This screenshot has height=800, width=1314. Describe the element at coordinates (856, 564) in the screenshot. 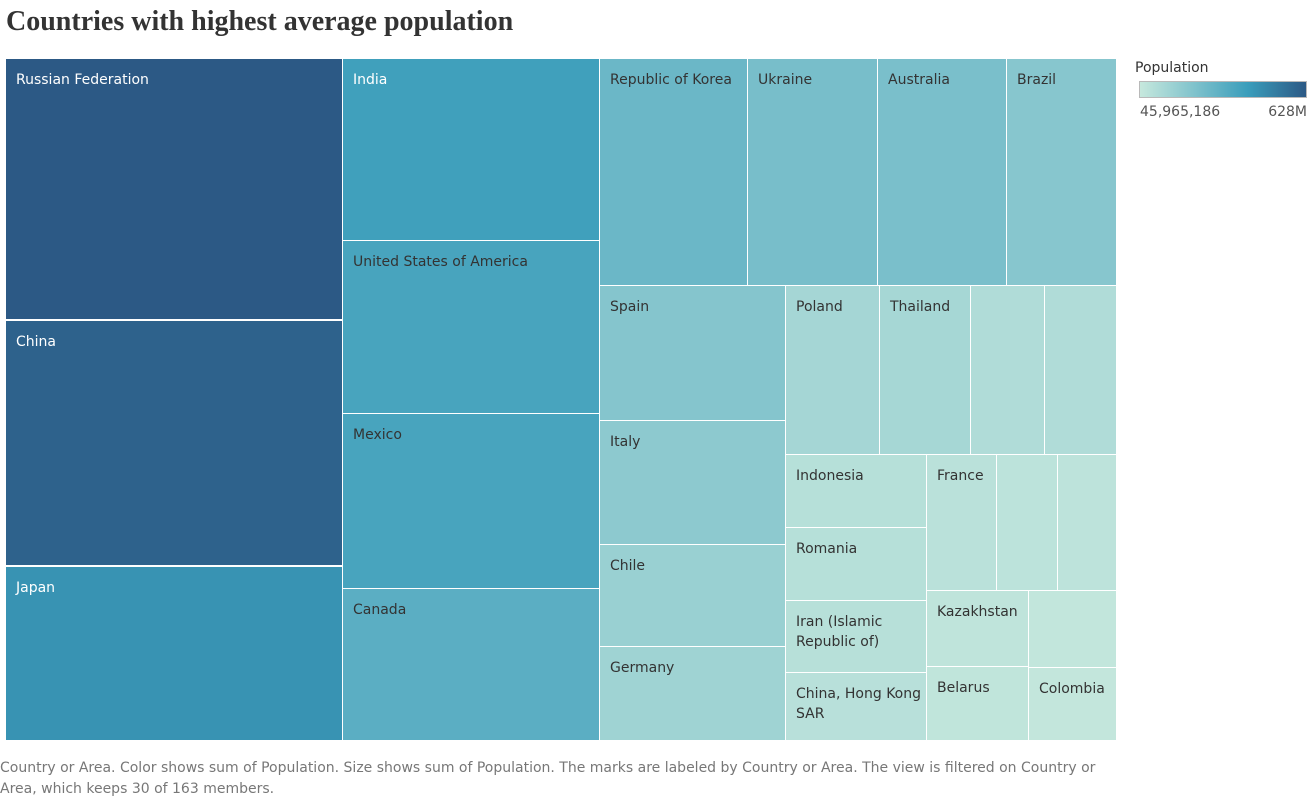

I see `treemap-cell-romania: Romania` at that location.